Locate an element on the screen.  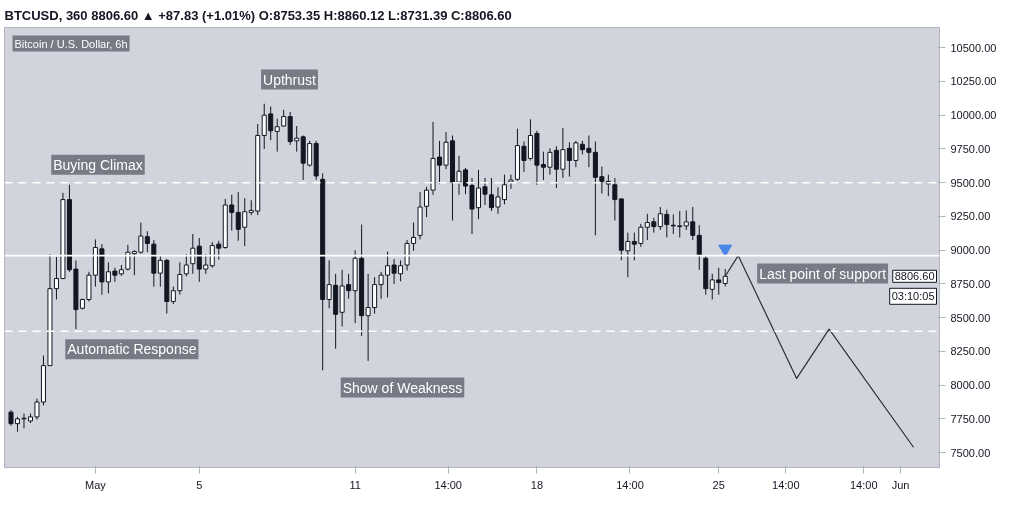
x-tick-label: May is located at coordinates (96, 484).